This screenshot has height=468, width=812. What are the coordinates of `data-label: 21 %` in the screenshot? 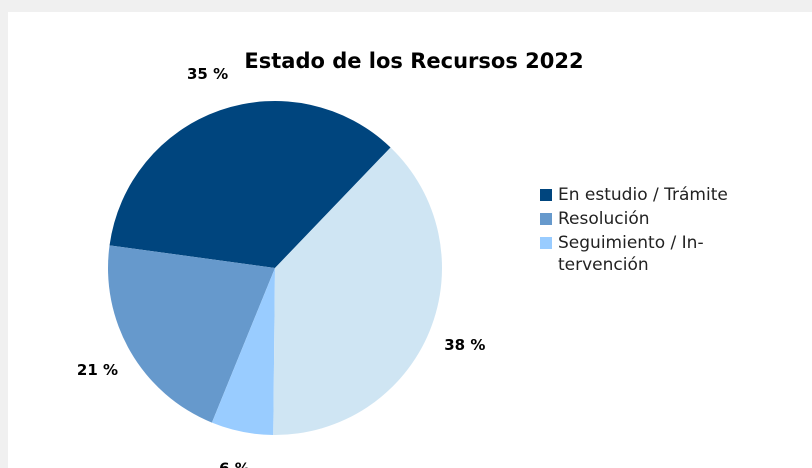 It's located at (97, 370).